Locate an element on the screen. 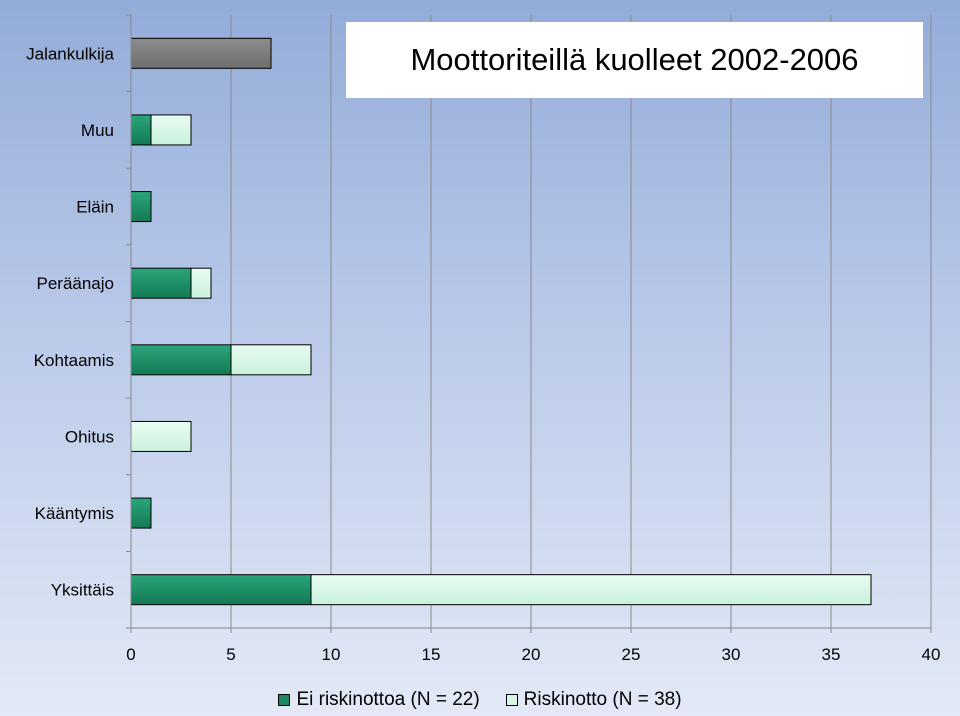 The image size is (960, 716). x-tick-label-5: 5 is located at coordinates (230, 654).